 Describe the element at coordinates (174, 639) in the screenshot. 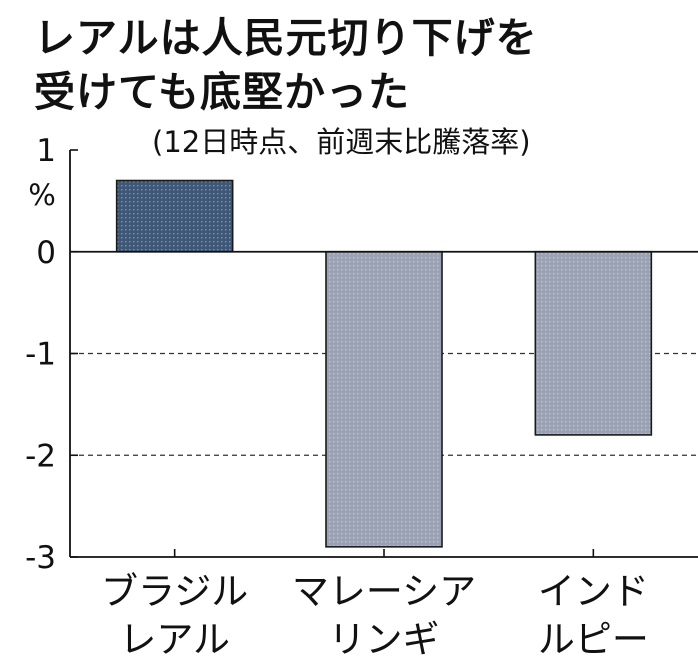

I see `category-label: レアル` at that location.